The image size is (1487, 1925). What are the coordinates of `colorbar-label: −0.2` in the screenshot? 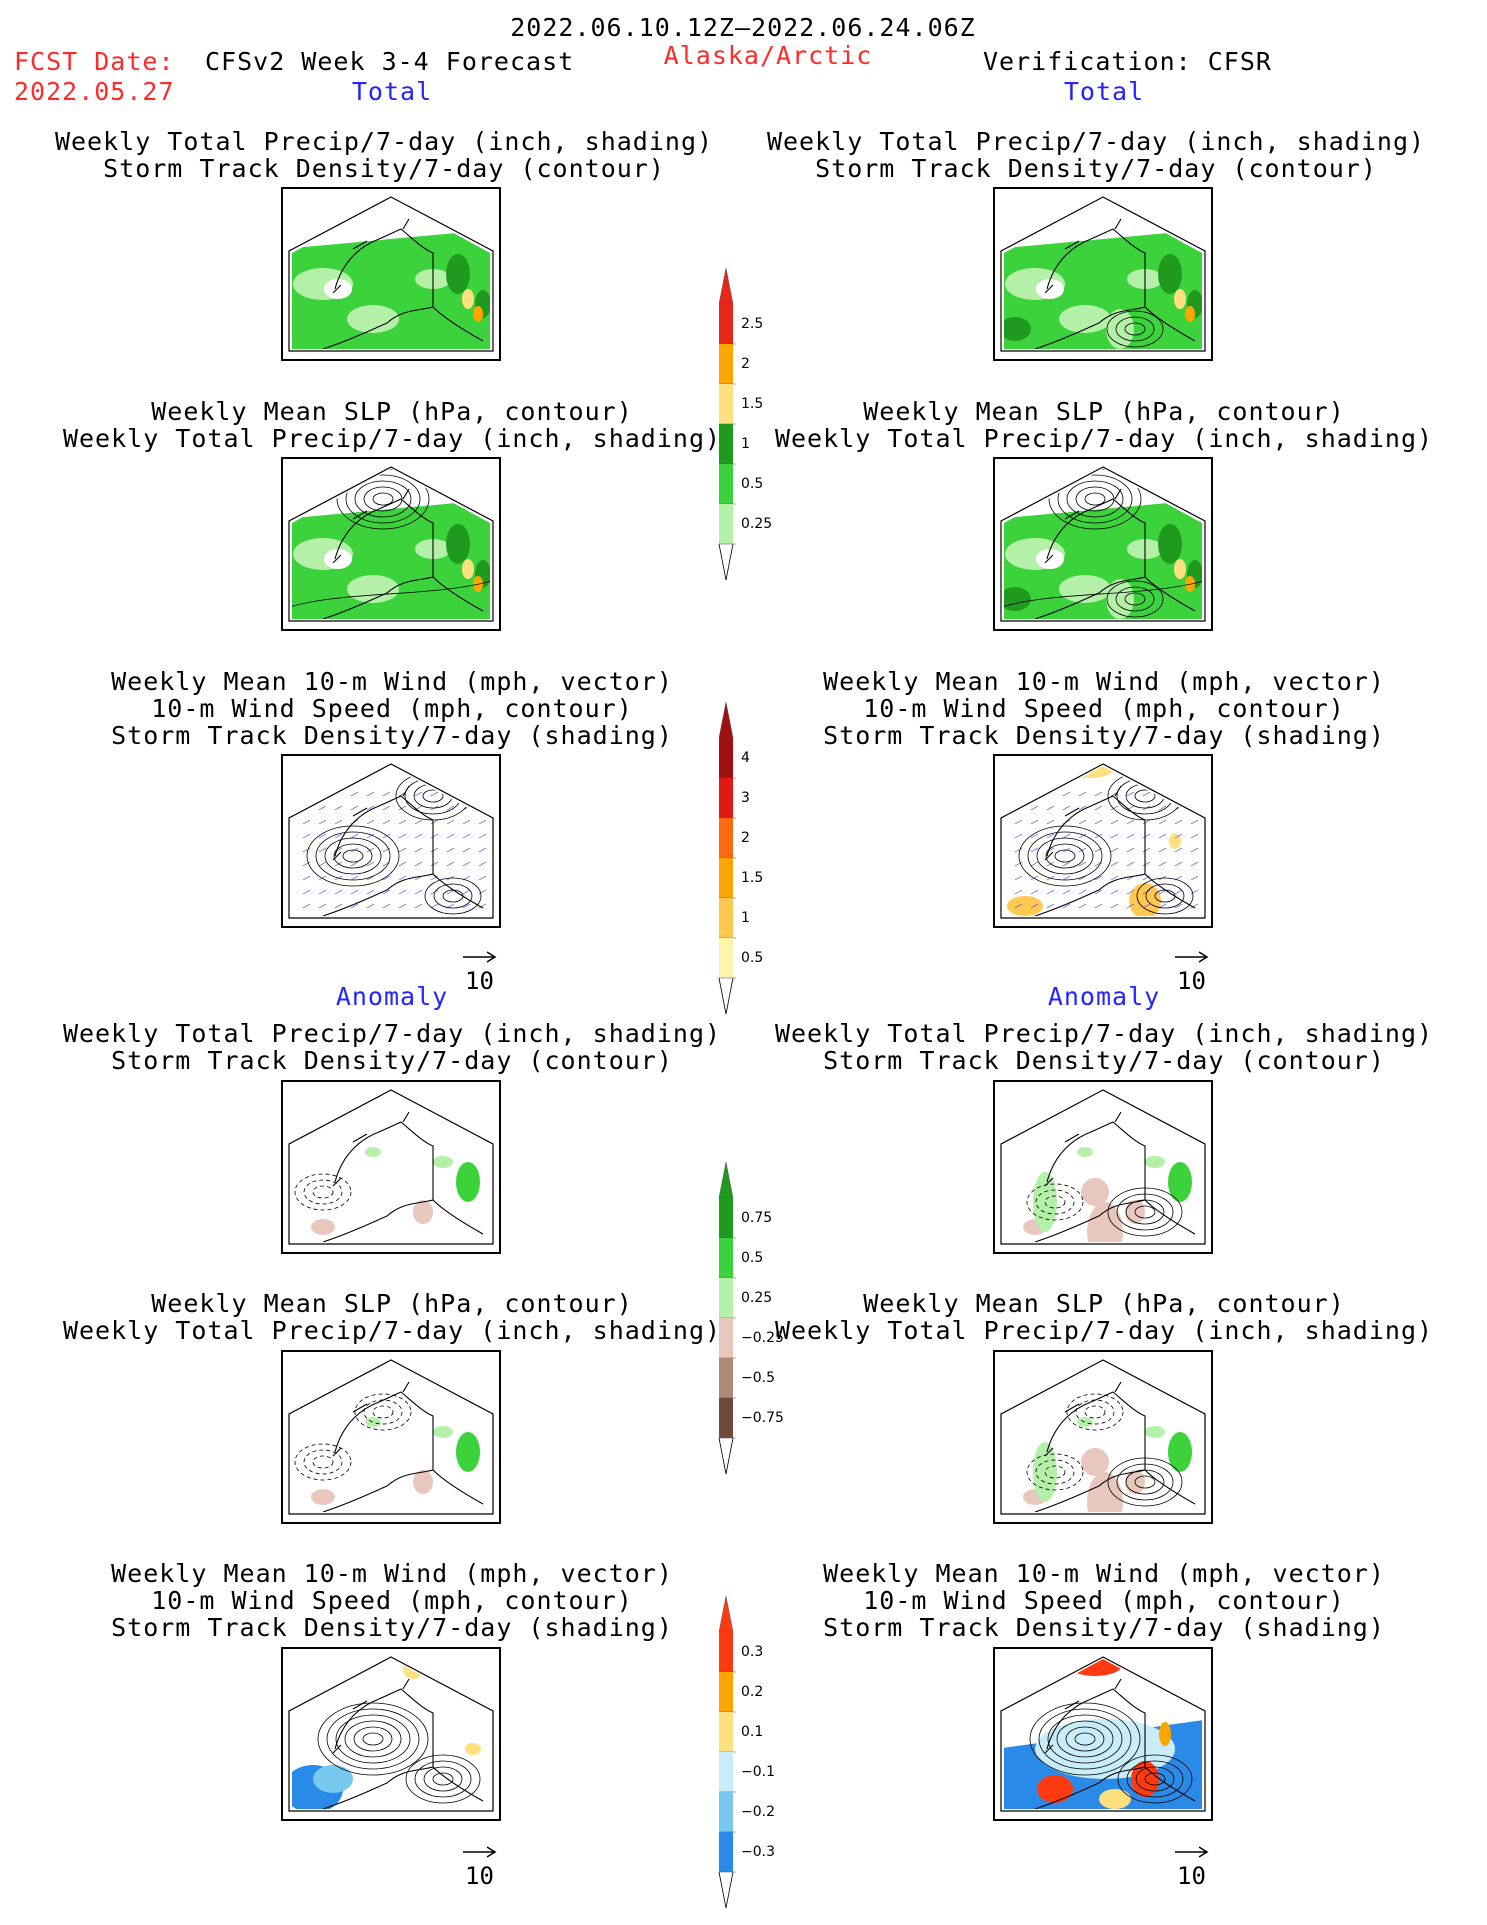 It's located at (758, 1812).